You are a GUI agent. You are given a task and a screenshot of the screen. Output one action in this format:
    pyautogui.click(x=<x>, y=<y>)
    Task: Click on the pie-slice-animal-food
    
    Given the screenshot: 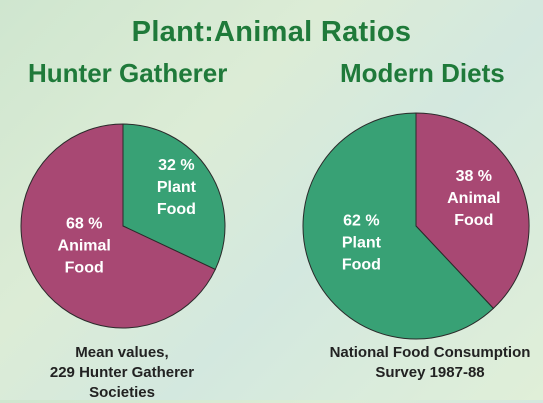 What is the action you would take?
    pyautogui.click(x=472, y=211)
    